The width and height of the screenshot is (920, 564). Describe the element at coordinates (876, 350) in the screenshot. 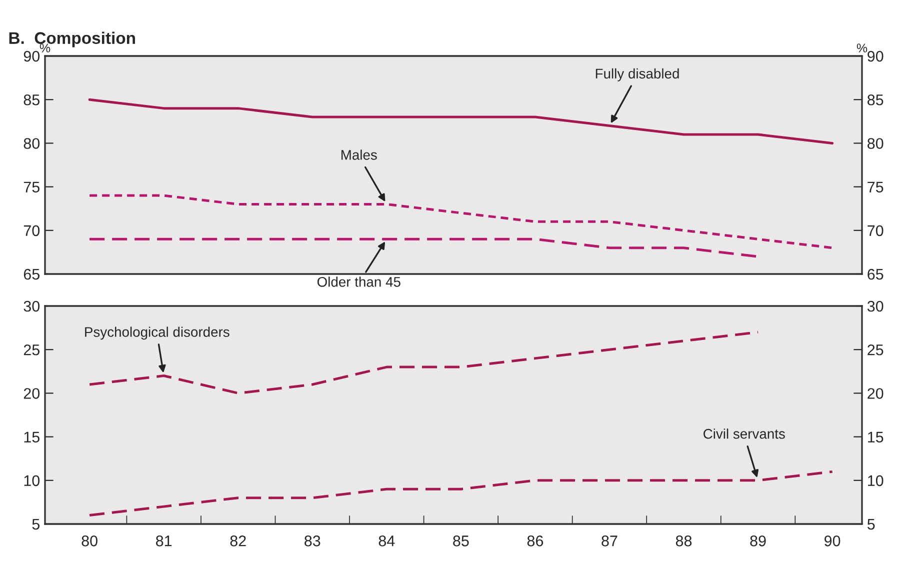

I see `y2-tick-label: 25` at that location.